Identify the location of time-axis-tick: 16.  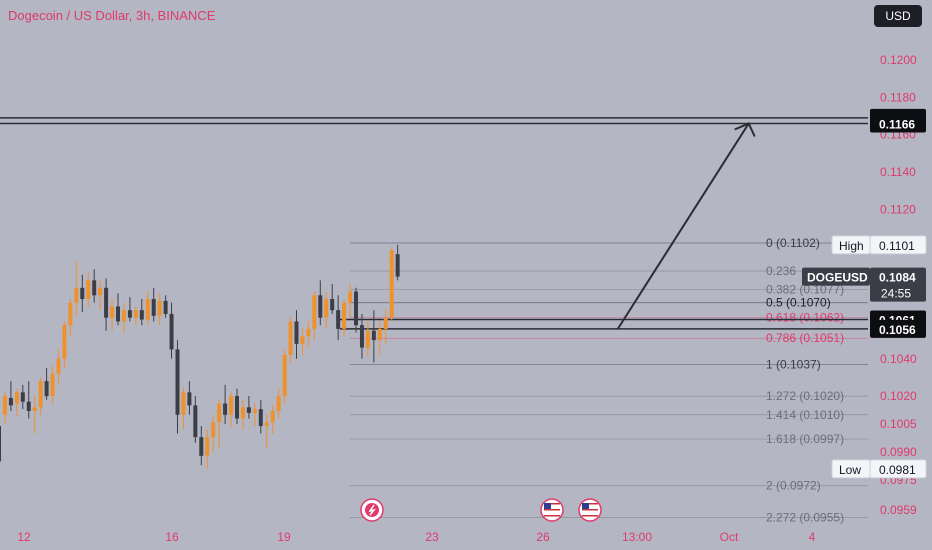
(172, 537).